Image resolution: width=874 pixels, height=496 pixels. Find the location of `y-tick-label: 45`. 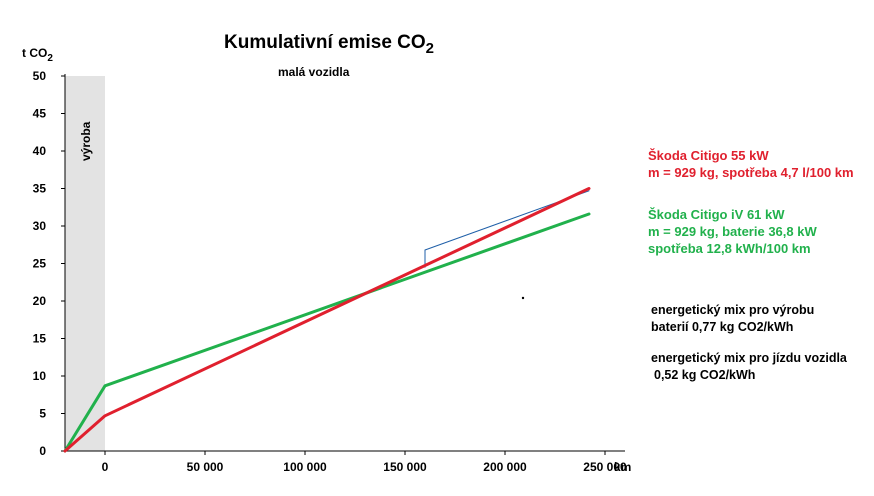

y-tick-label: 45 is located at coordinates (40, 114).